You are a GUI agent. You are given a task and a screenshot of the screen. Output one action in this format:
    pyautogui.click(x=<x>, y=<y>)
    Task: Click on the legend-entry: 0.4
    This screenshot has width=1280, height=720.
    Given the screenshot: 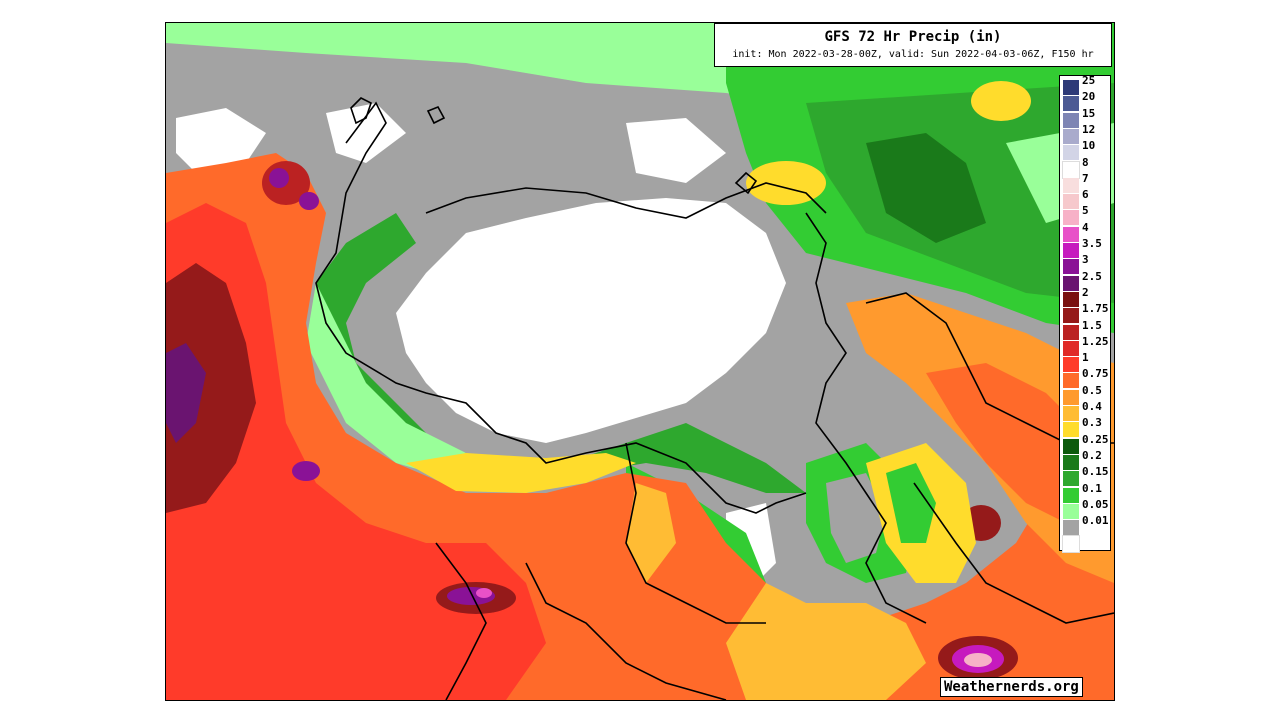 What is the action you would take?
    pyautogui.click(x=1086, y=411)
    